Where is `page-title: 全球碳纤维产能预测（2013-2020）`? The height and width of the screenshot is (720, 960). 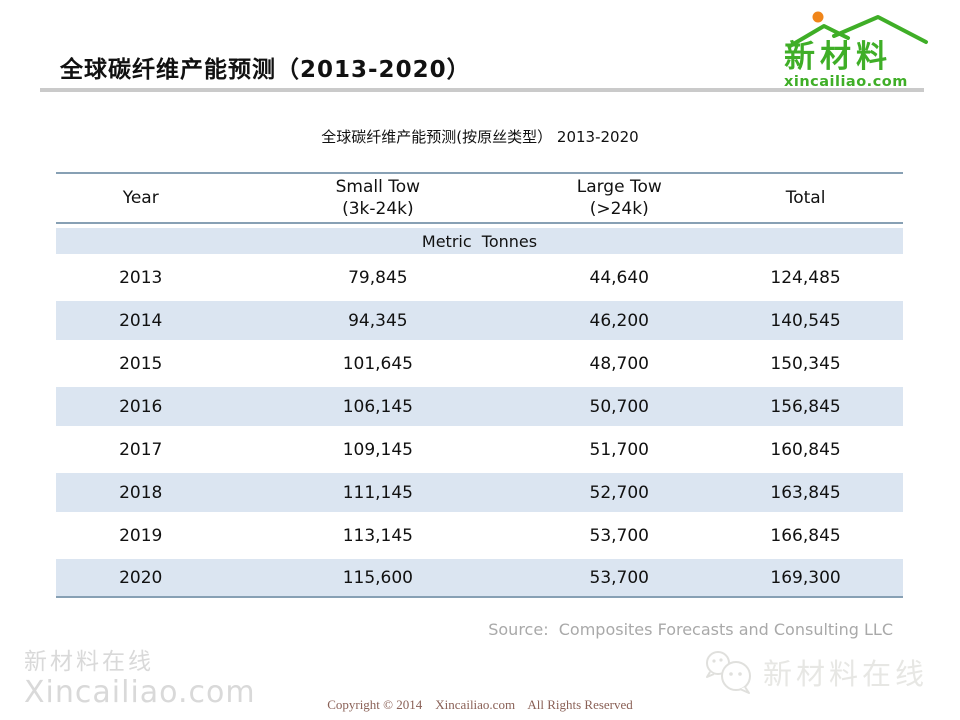 page-title: 全球碳纤维产能预测（2013-2020） is located at coordinates (265, 70).